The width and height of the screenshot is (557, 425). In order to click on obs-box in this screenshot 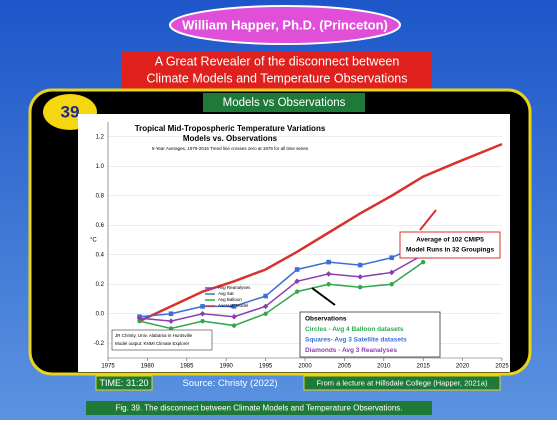, I will do `click(370, 334)`.